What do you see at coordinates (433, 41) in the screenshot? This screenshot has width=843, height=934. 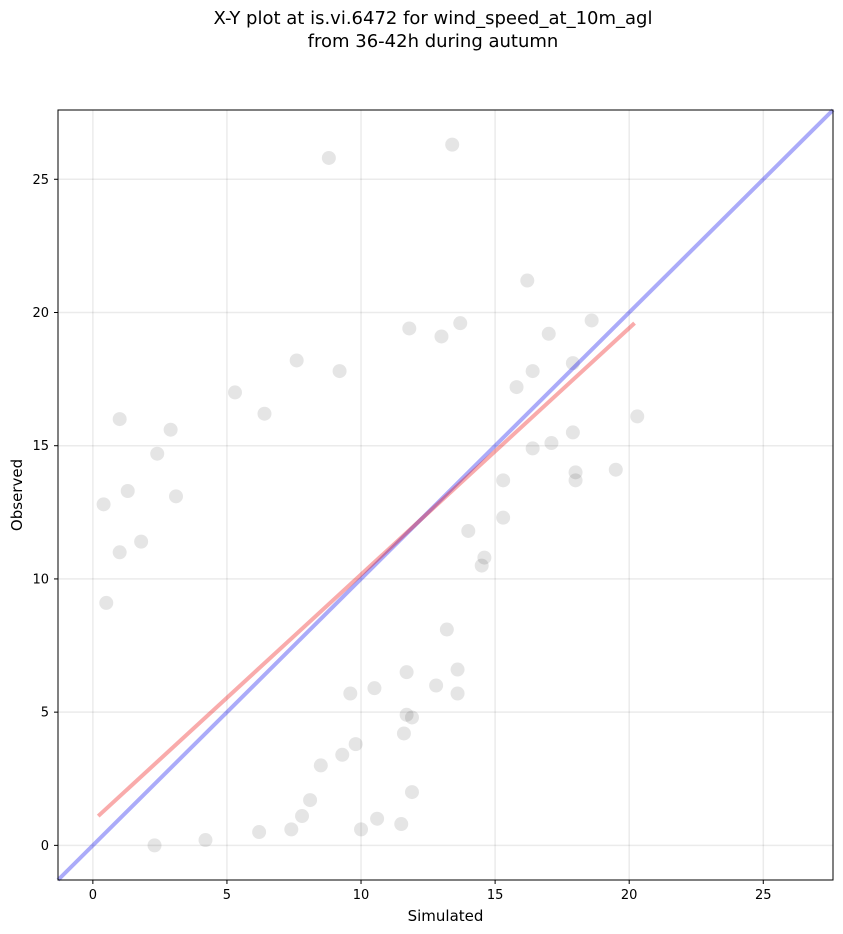 I see `chart-subtitle: from 36-42h during autumn` at bounding box center [433, 41].